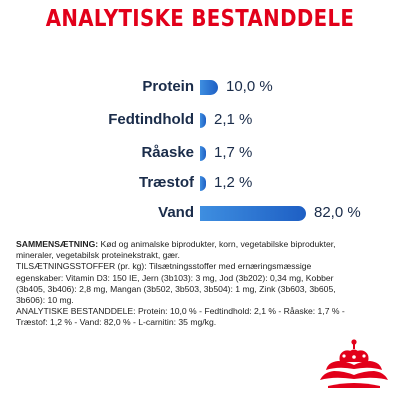 The image size is (400, 400). I want to click on nutrient-row-vand: Vand 82,0 %, so click(200, 213).